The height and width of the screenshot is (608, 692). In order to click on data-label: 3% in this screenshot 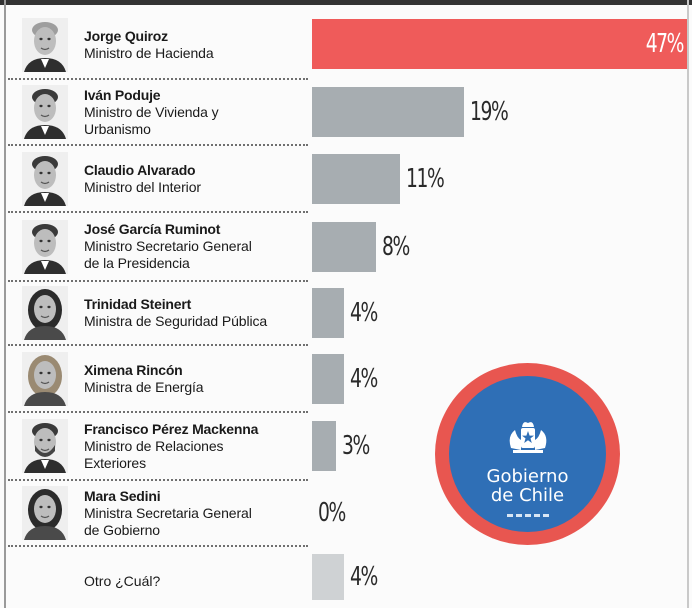, I will do `click(356, 446)`.